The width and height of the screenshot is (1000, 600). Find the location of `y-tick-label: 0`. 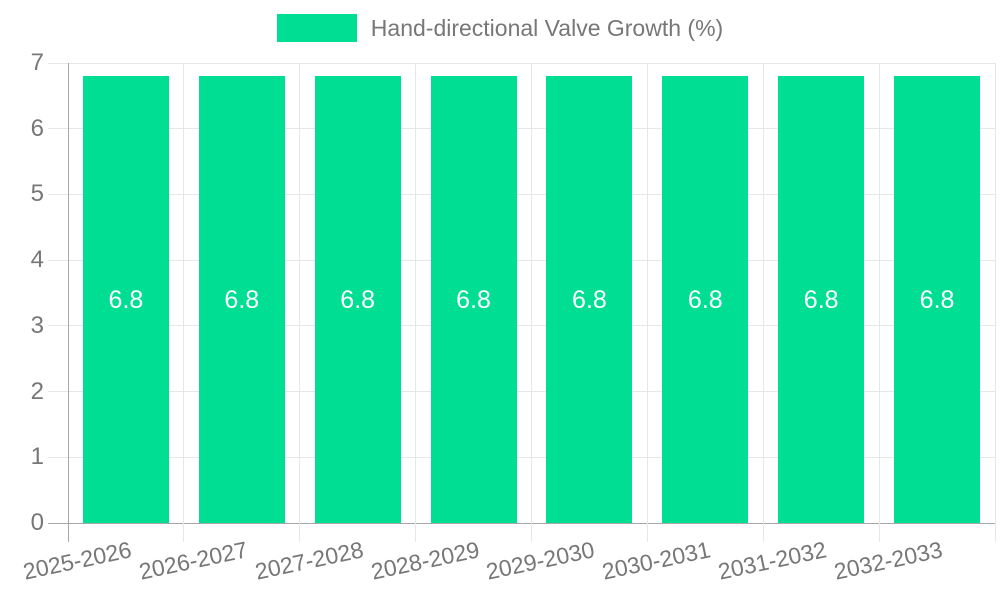

y-tick-label: 0 is located at coordinates (37, 522).